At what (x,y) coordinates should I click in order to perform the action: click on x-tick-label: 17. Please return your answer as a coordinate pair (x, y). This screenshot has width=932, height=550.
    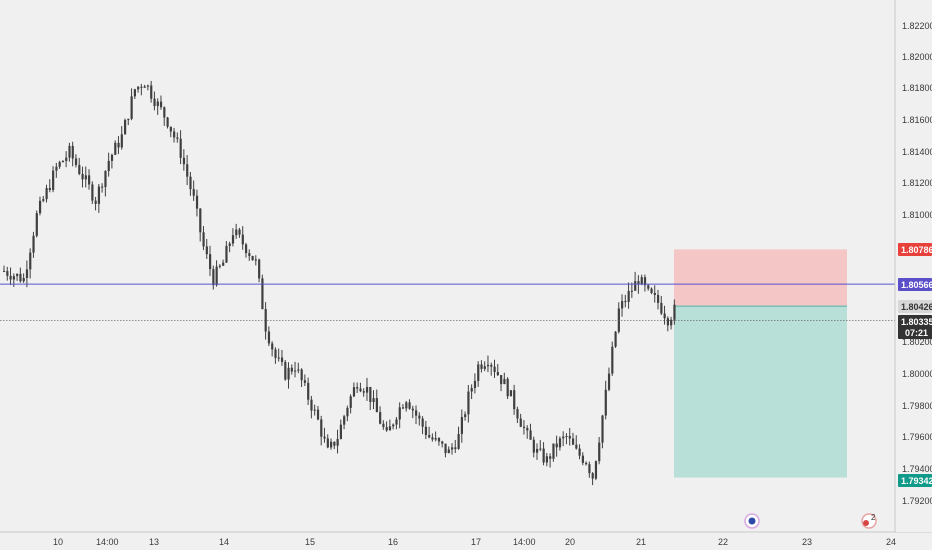
    Looking at the image, I should click on (476, 542).